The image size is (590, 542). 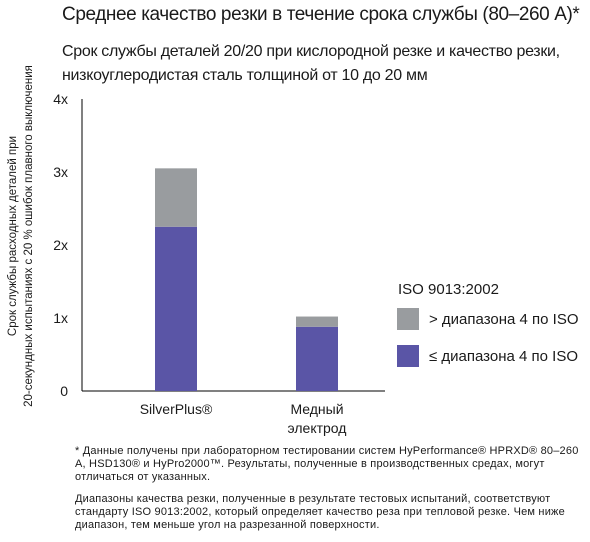 I want to click on y-tick-label: 1x, so click(x=60, y=318).